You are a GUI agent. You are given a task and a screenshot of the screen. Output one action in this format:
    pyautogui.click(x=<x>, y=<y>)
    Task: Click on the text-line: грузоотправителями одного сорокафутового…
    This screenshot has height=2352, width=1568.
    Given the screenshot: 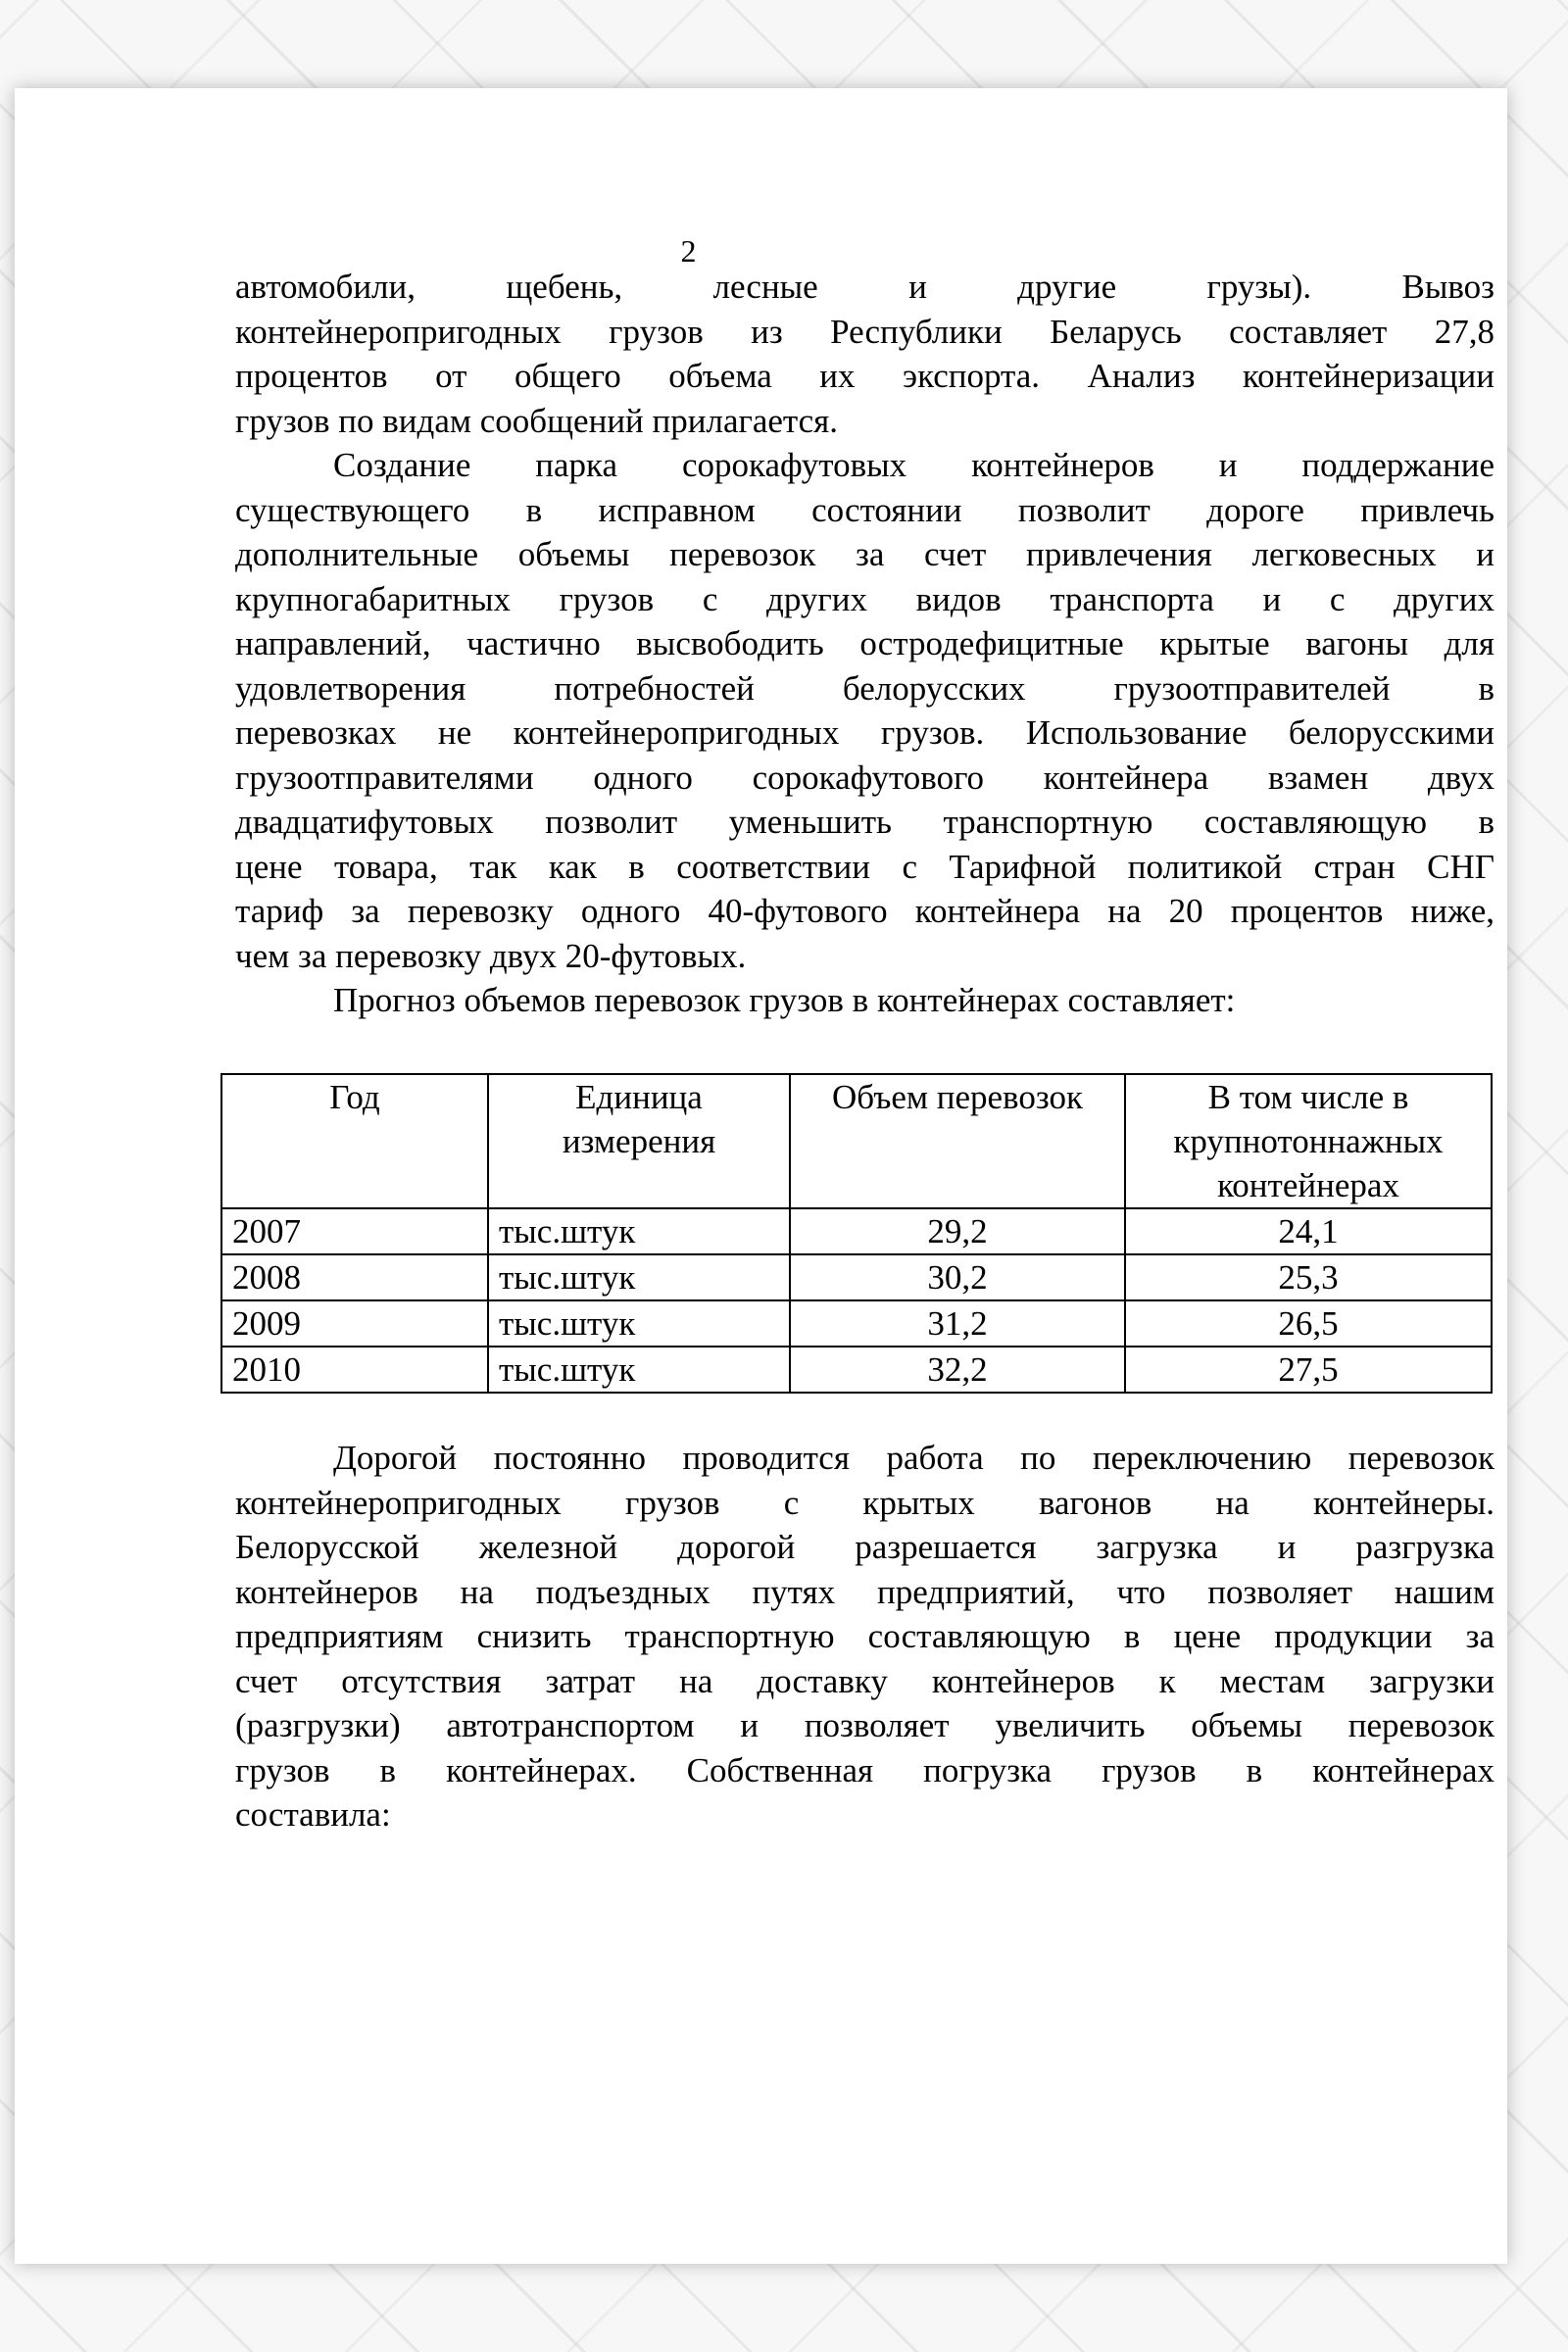 What is the action you would take?
    pyautogui.click(x=864, y=777)
    